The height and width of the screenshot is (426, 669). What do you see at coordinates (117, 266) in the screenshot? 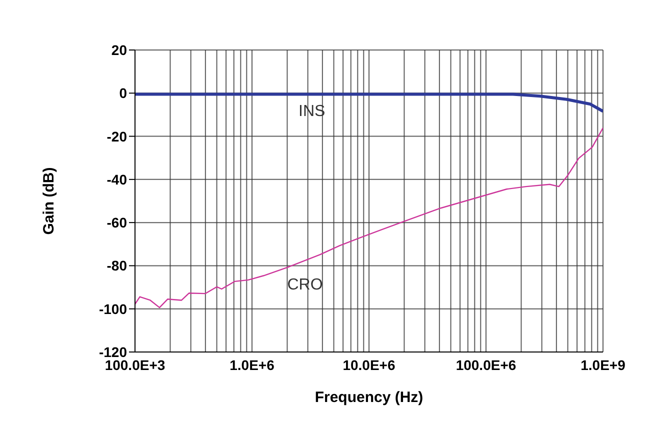
I see `y-tick-label: -80` at bounding box center [117, 266].